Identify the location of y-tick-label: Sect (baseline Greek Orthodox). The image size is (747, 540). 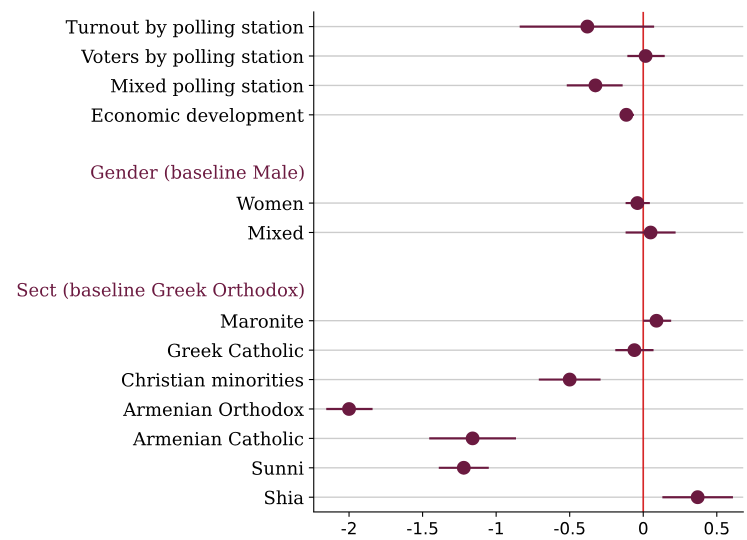
(161, 291).